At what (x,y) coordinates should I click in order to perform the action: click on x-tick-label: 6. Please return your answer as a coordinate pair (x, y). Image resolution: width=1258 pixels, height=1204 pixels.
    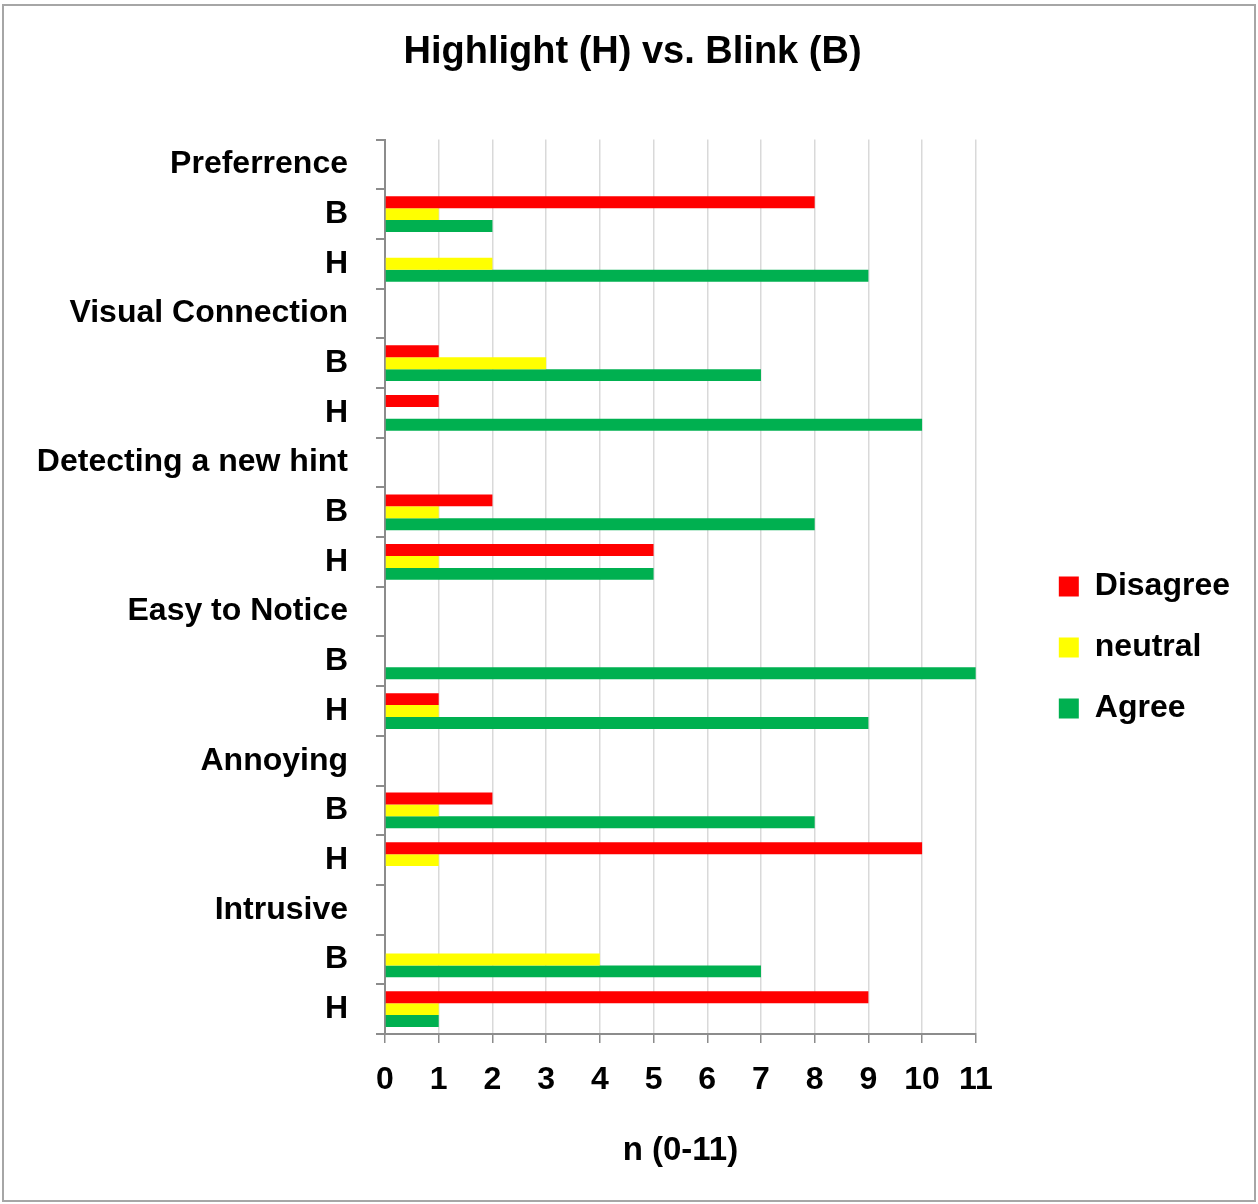
    Looking at the image, I should click on (707, 1078).